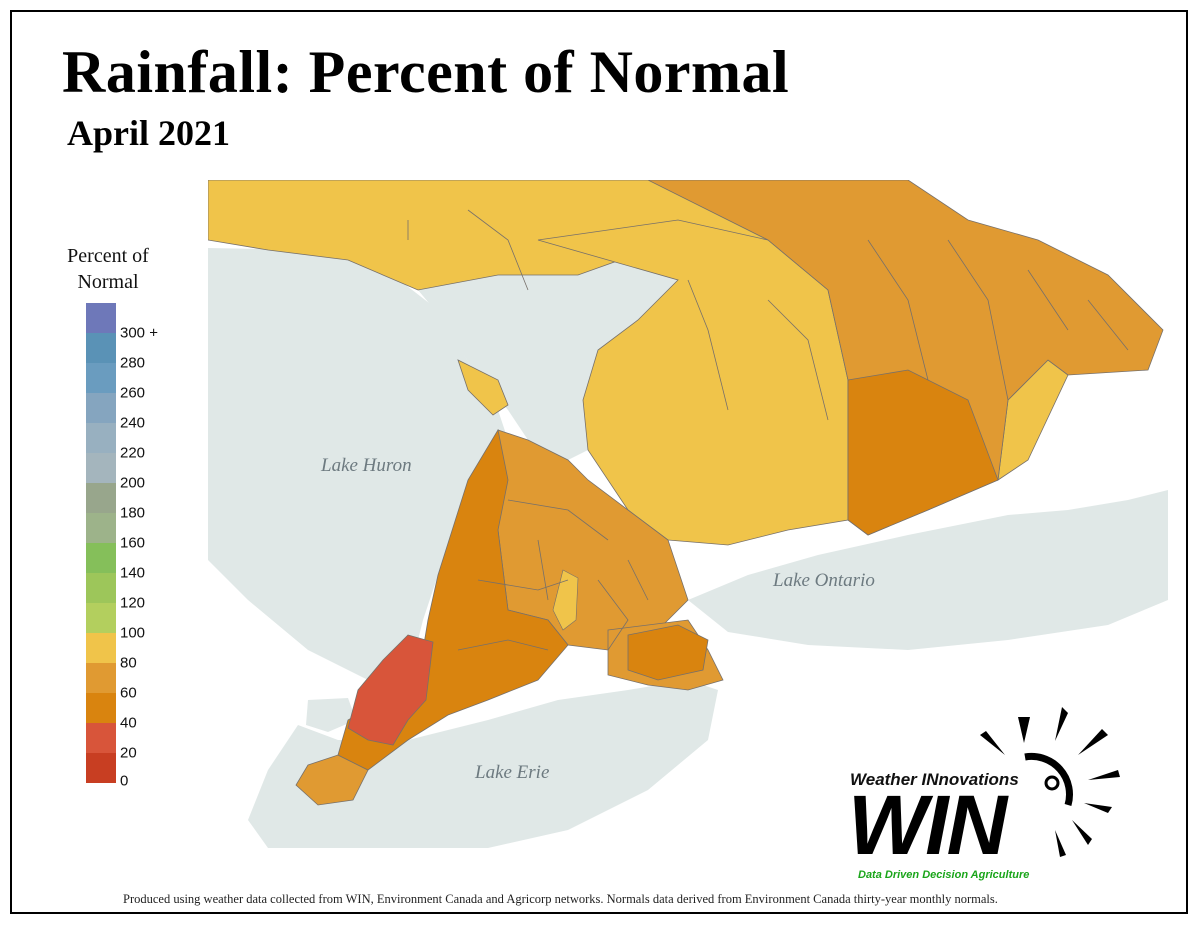  Describe the element at coordinates (149, 133) in the screenshot. I see `page-subtitle: April 2021` at that location.